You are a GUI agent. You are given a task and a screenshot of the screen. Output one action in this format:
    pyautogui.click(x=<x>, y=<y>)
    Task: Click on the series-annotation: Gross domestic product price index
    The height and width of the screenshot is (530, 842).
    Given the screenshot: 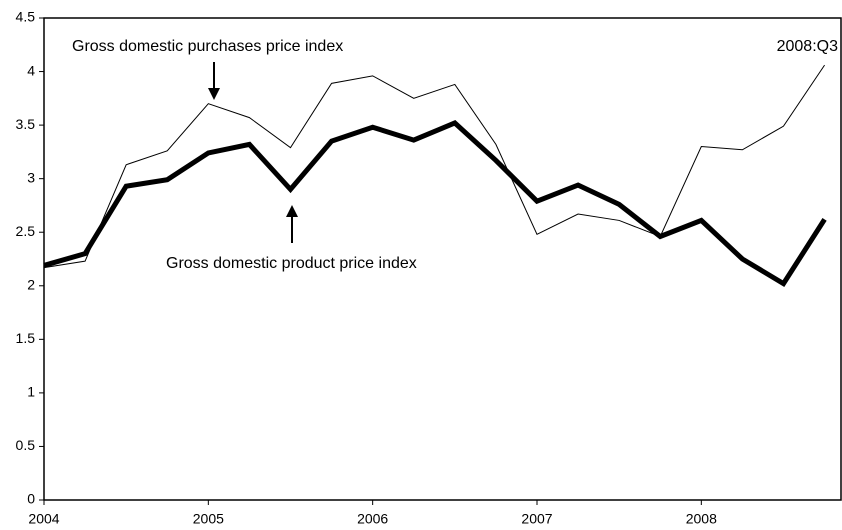 What is the action you would take?
    pyautogui.click(x=291, y=263)
    